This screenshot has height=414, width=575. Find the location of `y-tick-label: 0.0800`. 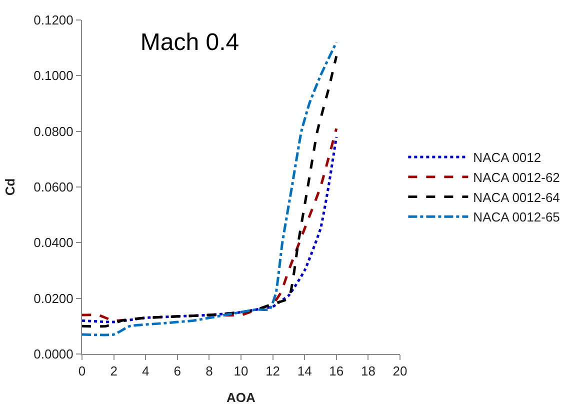

y-tick-label: 0.0800 is located at coordinates (54, 131).